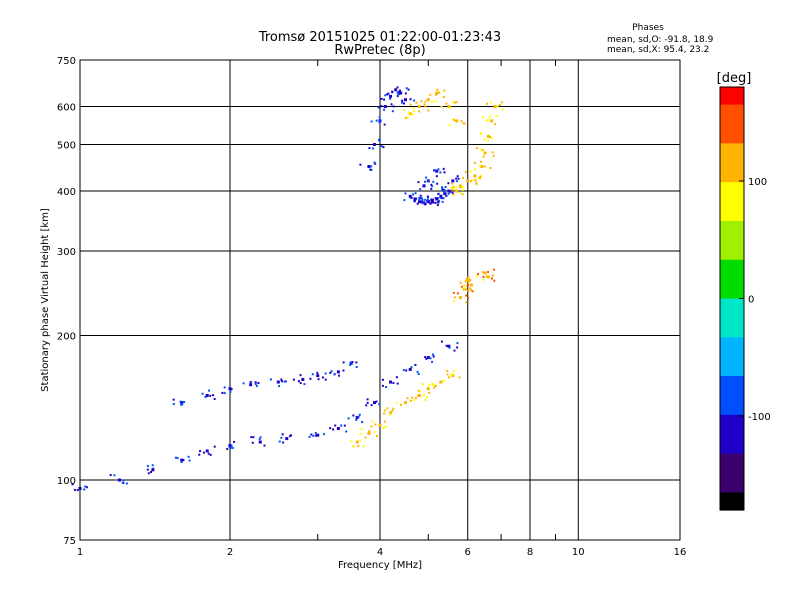 This screenshot has width=800, height=600. What do you see at coordinates (66, 337) in the screenshot?
I see `y-tick-label: 200` at bounding box center [66, 337].